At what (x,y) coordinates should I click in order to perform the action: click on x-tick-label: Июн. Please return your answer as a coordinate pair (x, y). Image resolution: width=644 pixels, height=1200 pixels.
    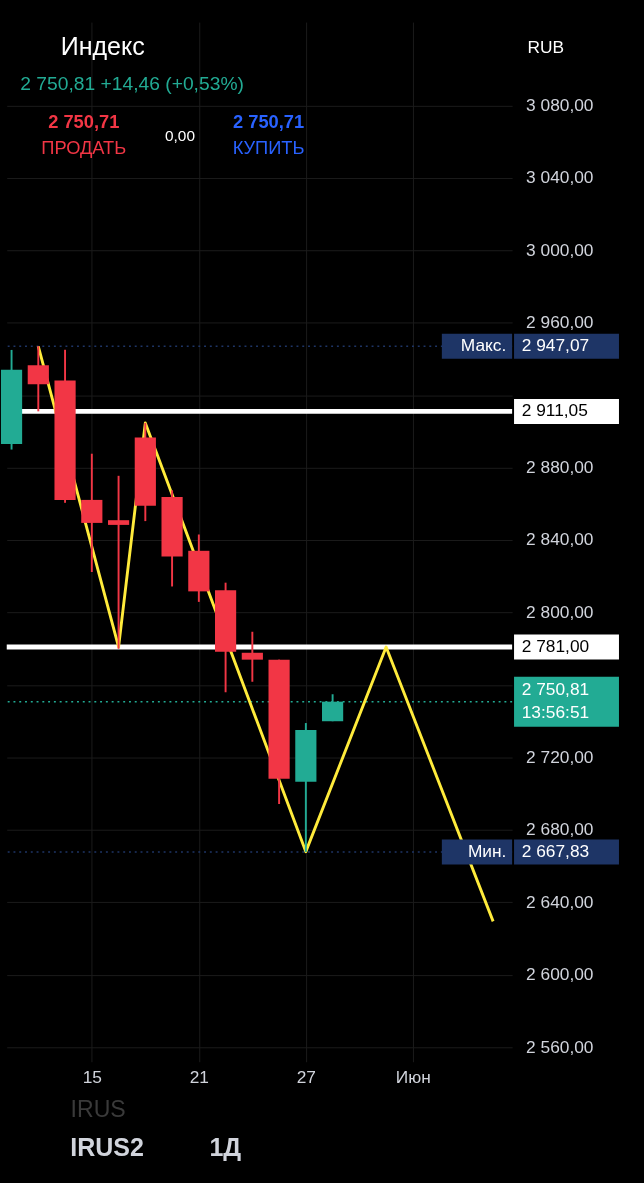
    Looking at the image, I should click on (413, 1077).